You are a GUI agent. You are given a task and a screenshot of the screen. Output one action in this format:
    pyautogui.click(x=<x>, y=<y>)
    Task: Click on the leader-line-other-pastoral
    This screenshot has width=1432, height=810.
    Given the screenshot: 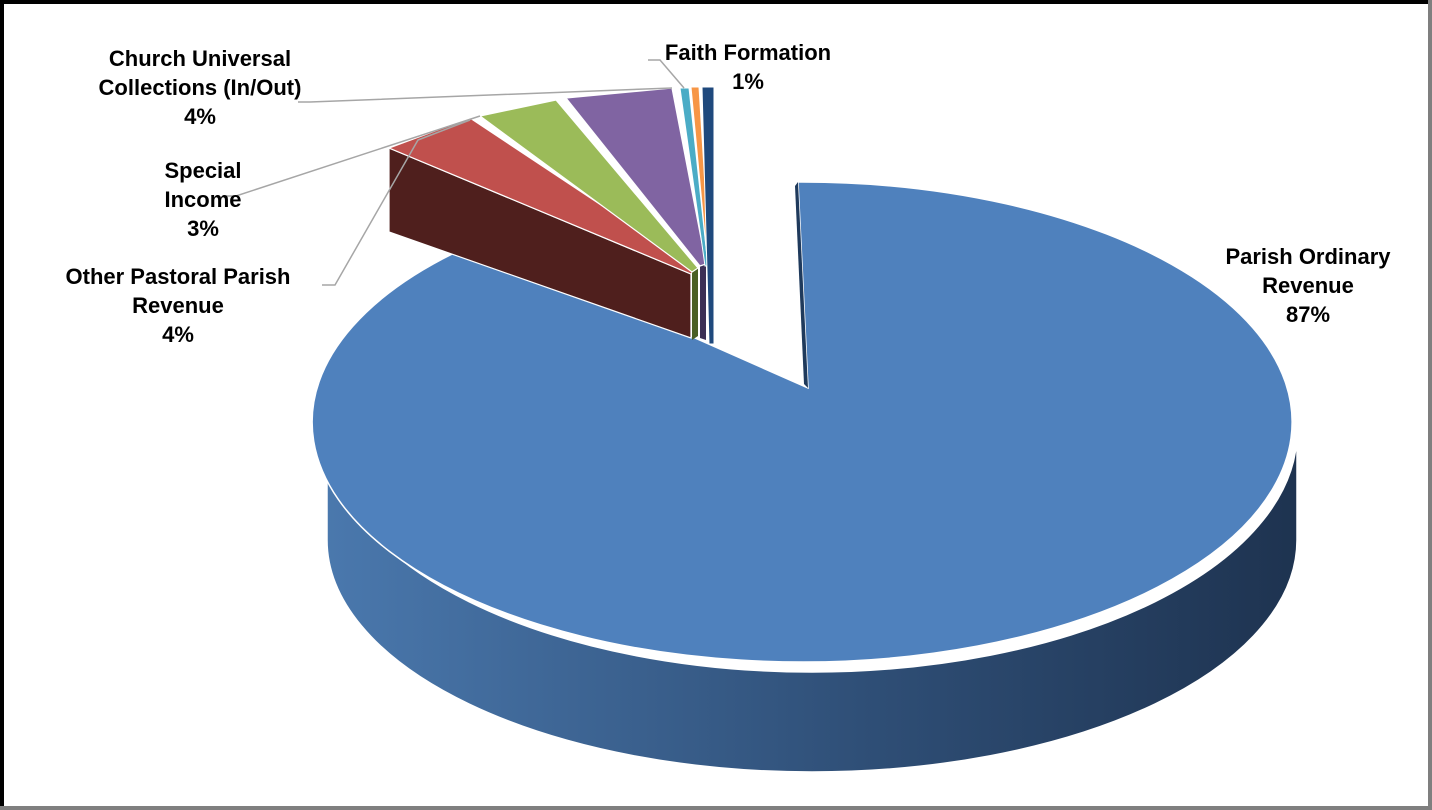 What is the action you would take?
    pyautogui.click(x=396, y=202)
    